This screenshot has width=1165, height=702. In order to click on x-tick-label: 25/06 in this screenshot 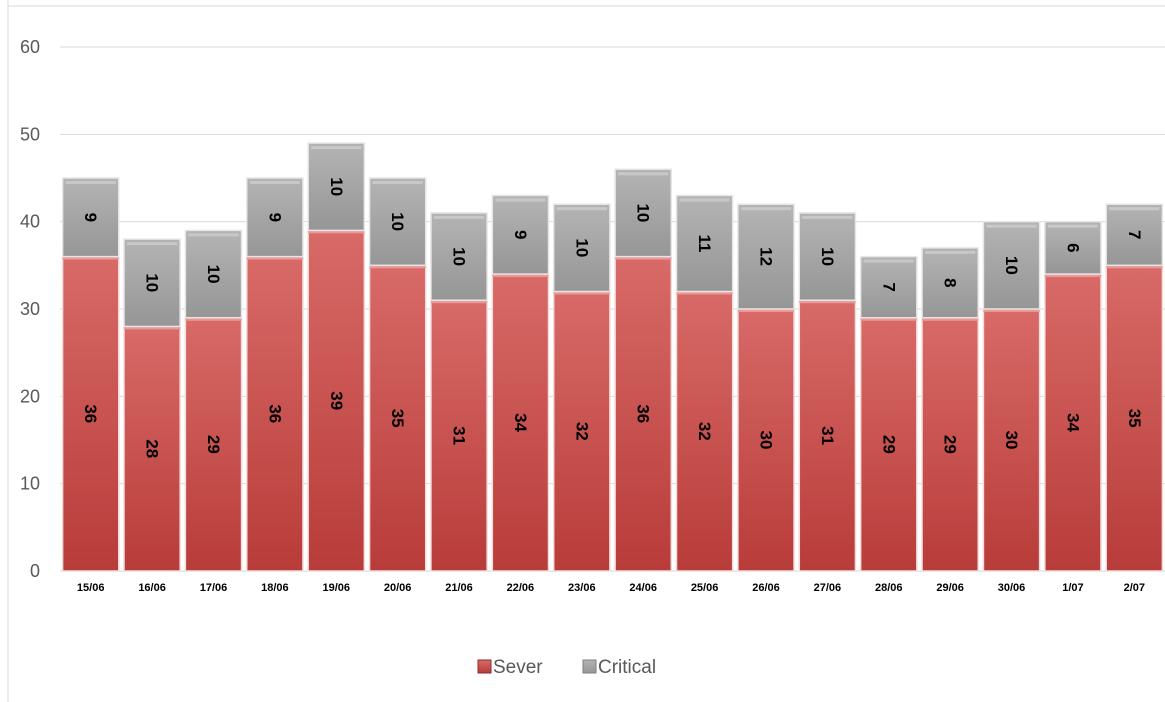, I will do `click(705, 588)`.